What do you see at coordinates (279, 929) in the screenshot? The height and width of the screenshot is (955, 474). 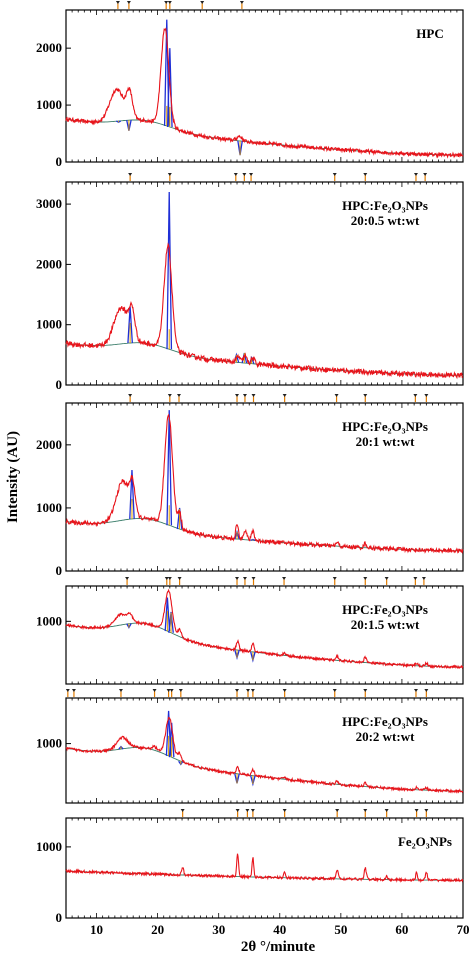 I see `x-tick-label: 40` at bounding box center [279, 929].